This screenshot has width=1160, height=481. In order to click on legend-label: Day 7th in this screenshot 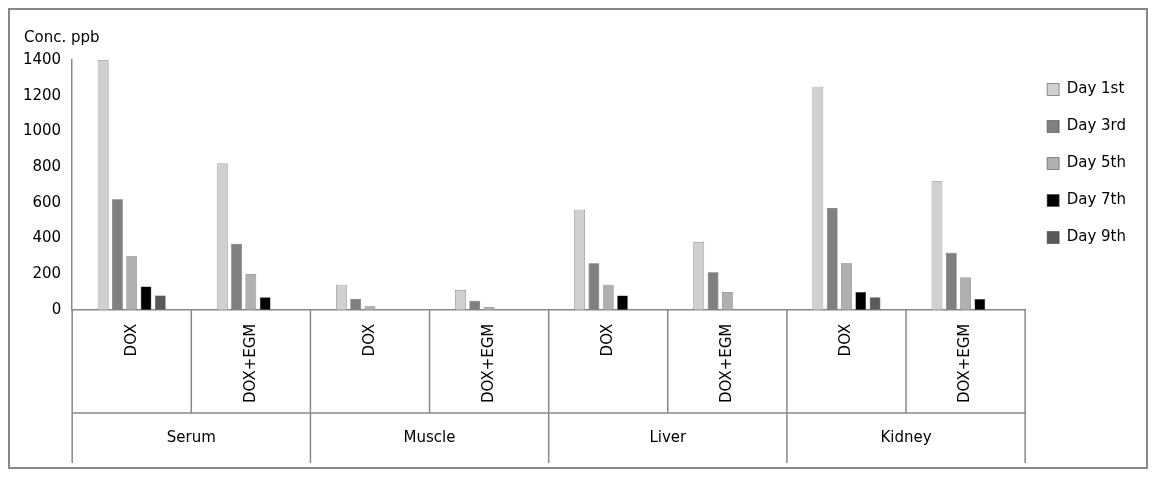, I will do `click(1096, 199)`.